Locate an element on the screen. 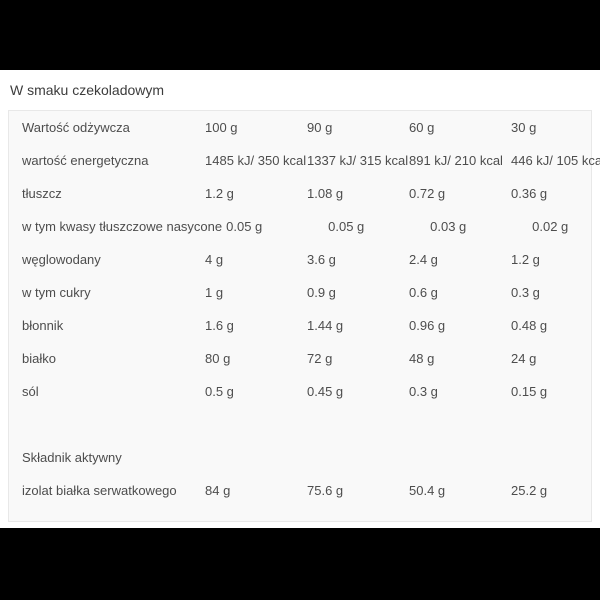 Image resolution: width=600 pixels, height=600 pixels. row-value: 0.03 g is located at coordinates (448, 226).